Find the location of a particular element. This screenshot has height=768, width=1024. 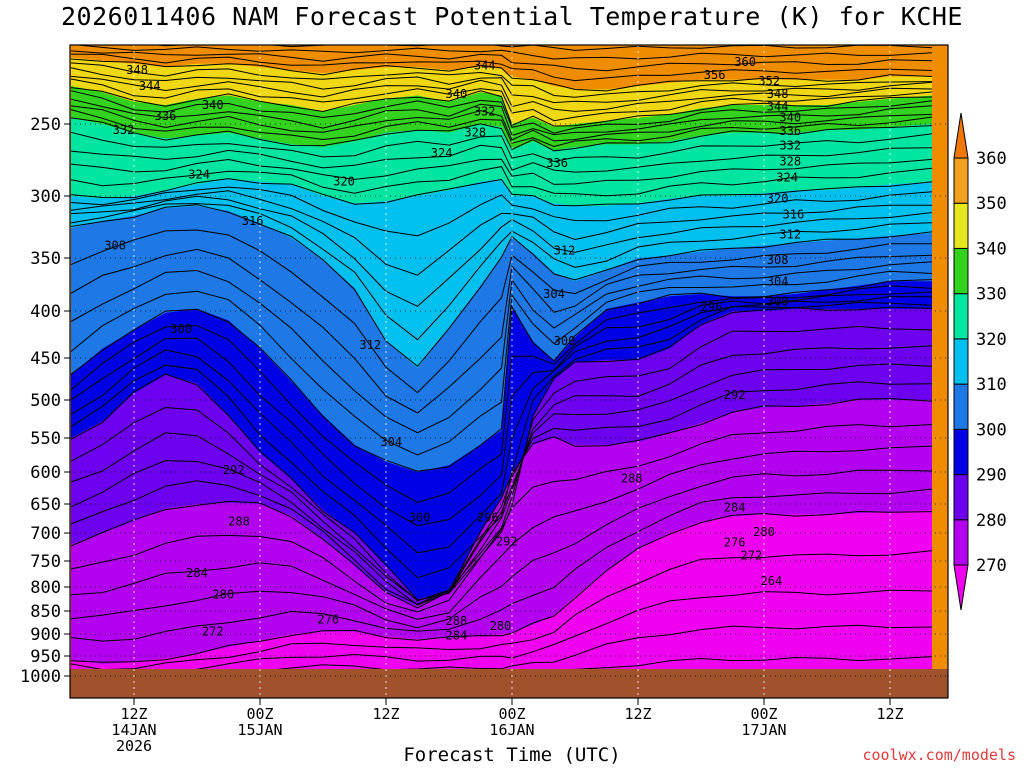

contour-label: 312 is located at coordinates (565, 251).